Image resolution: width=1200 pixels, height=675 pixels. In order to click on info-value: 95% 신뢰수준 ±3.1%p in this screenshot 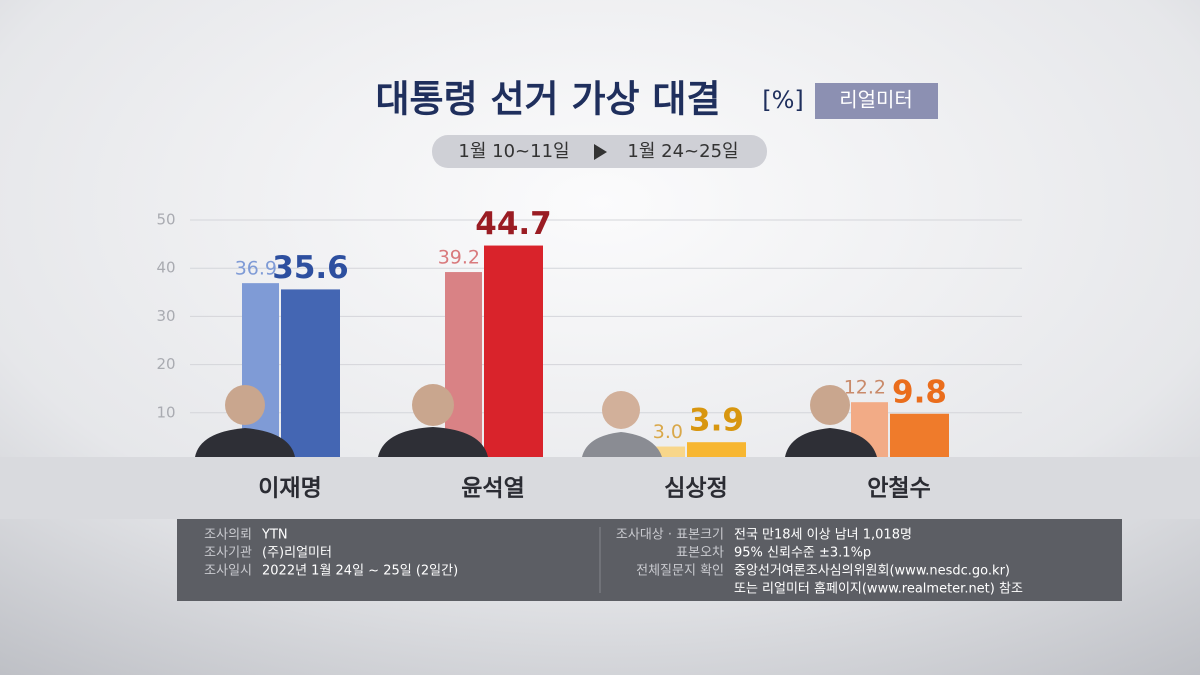, I will do `click(802, 553)`.